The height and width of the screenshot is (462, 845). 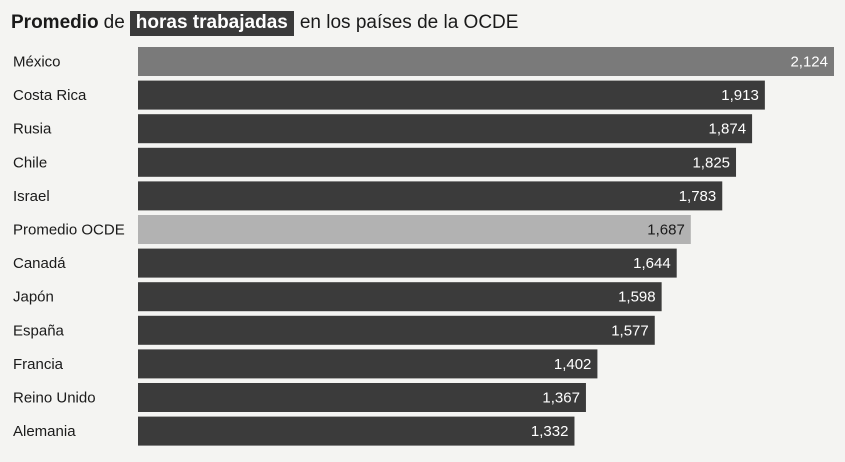 I want to click on title-highlight-box: horas trabajadas, so click(x=211, y=23).